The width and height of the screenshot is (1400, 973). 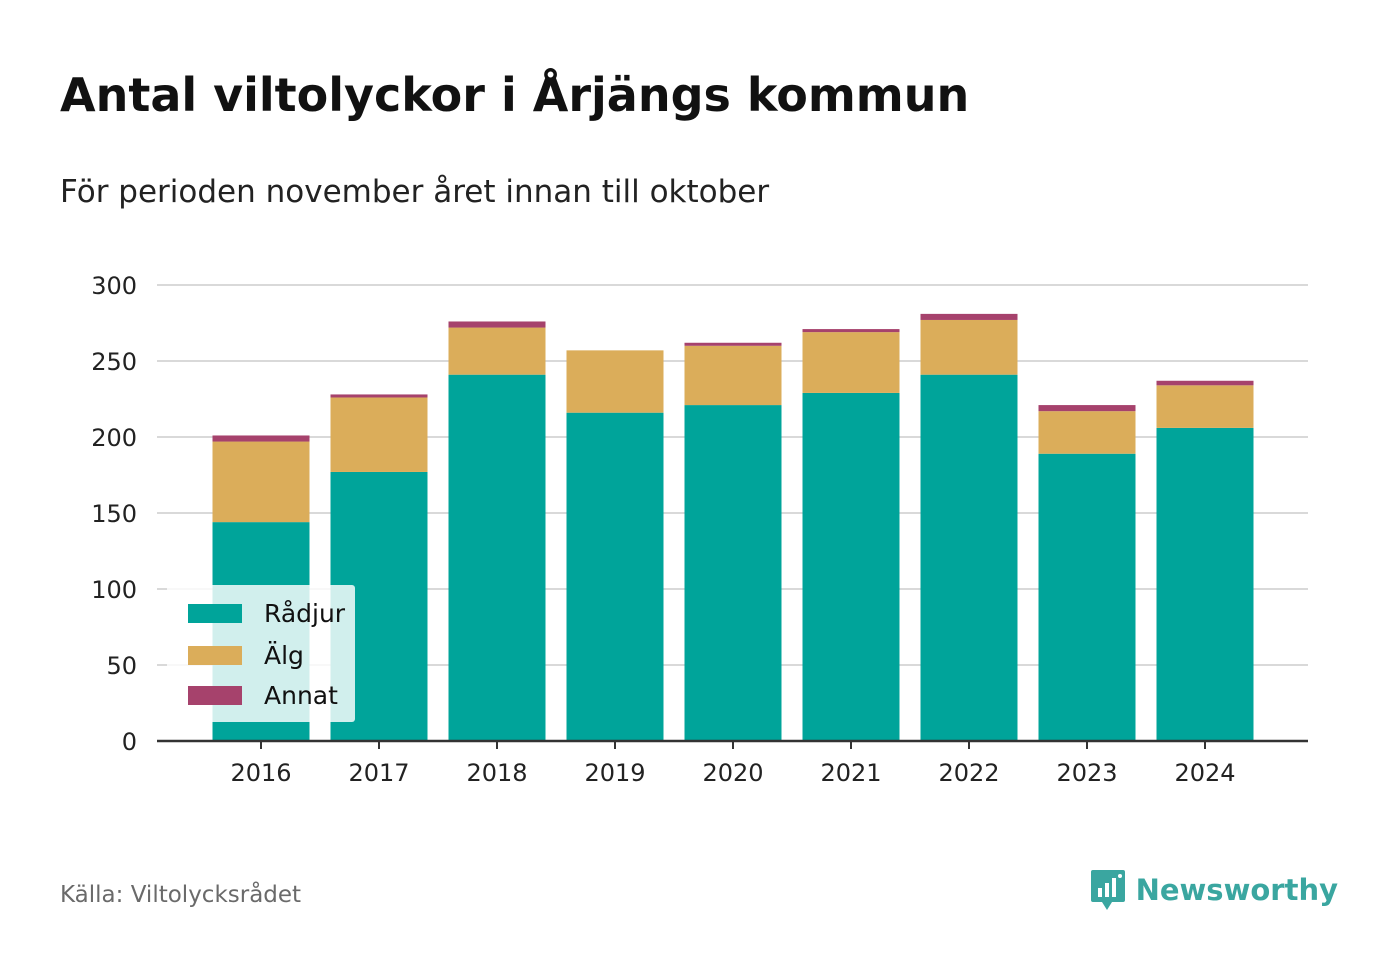 I want to click on legend-label: Älg, so click(x=284, y=655).